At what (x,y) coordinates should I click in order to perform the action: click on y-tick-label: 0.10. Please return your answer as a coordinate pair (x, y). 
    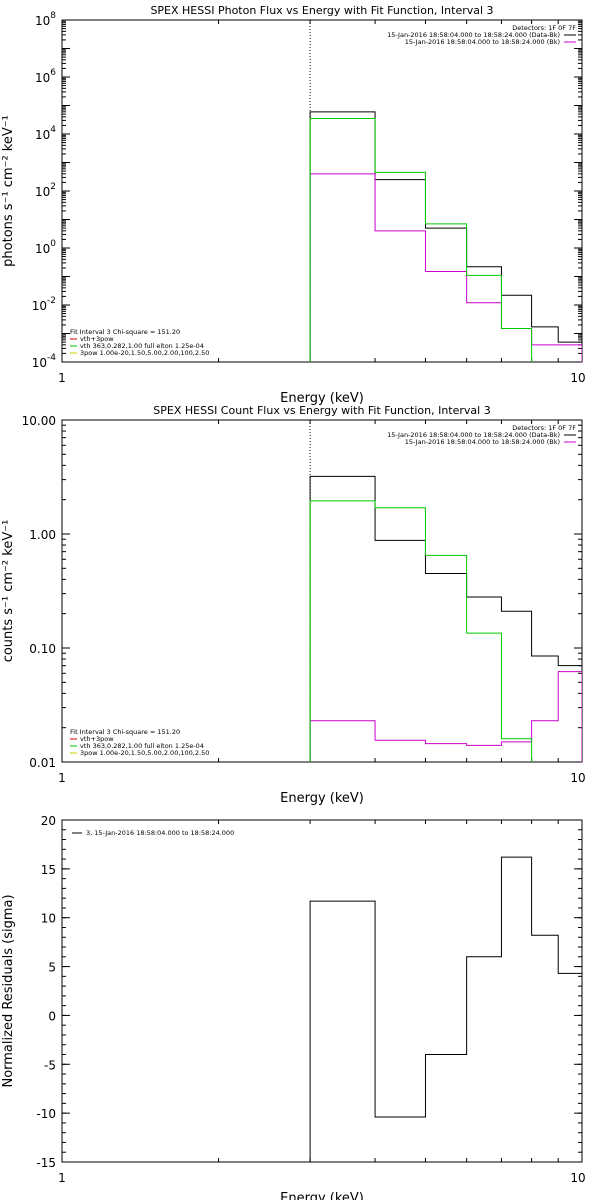
    Looking at the image, I should click on (42, 649).